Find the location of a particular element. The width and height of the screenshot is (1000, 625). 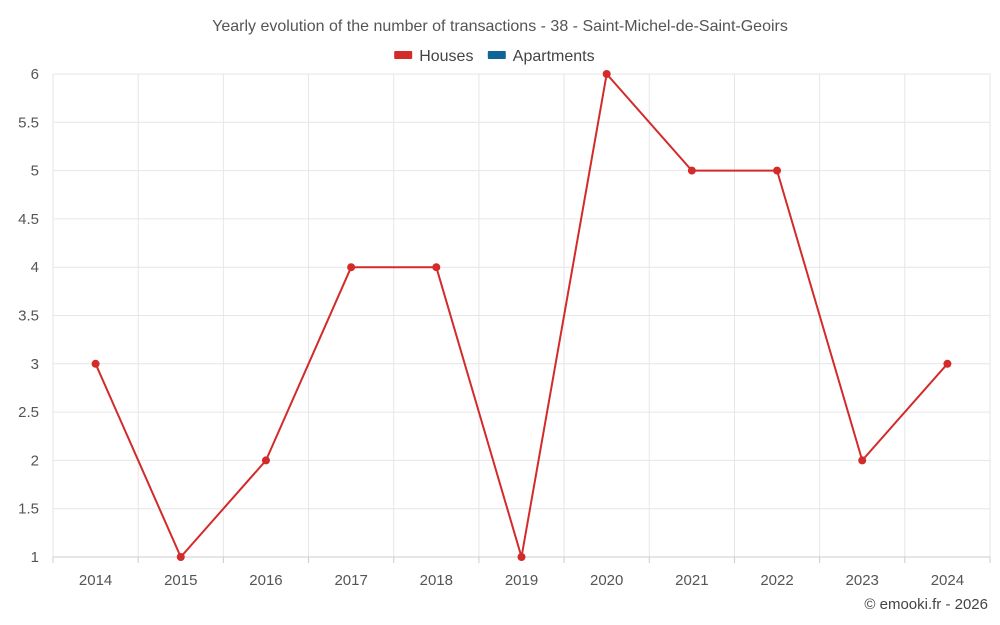

y-tick-label: 2 is located at coordinates (35, 460).